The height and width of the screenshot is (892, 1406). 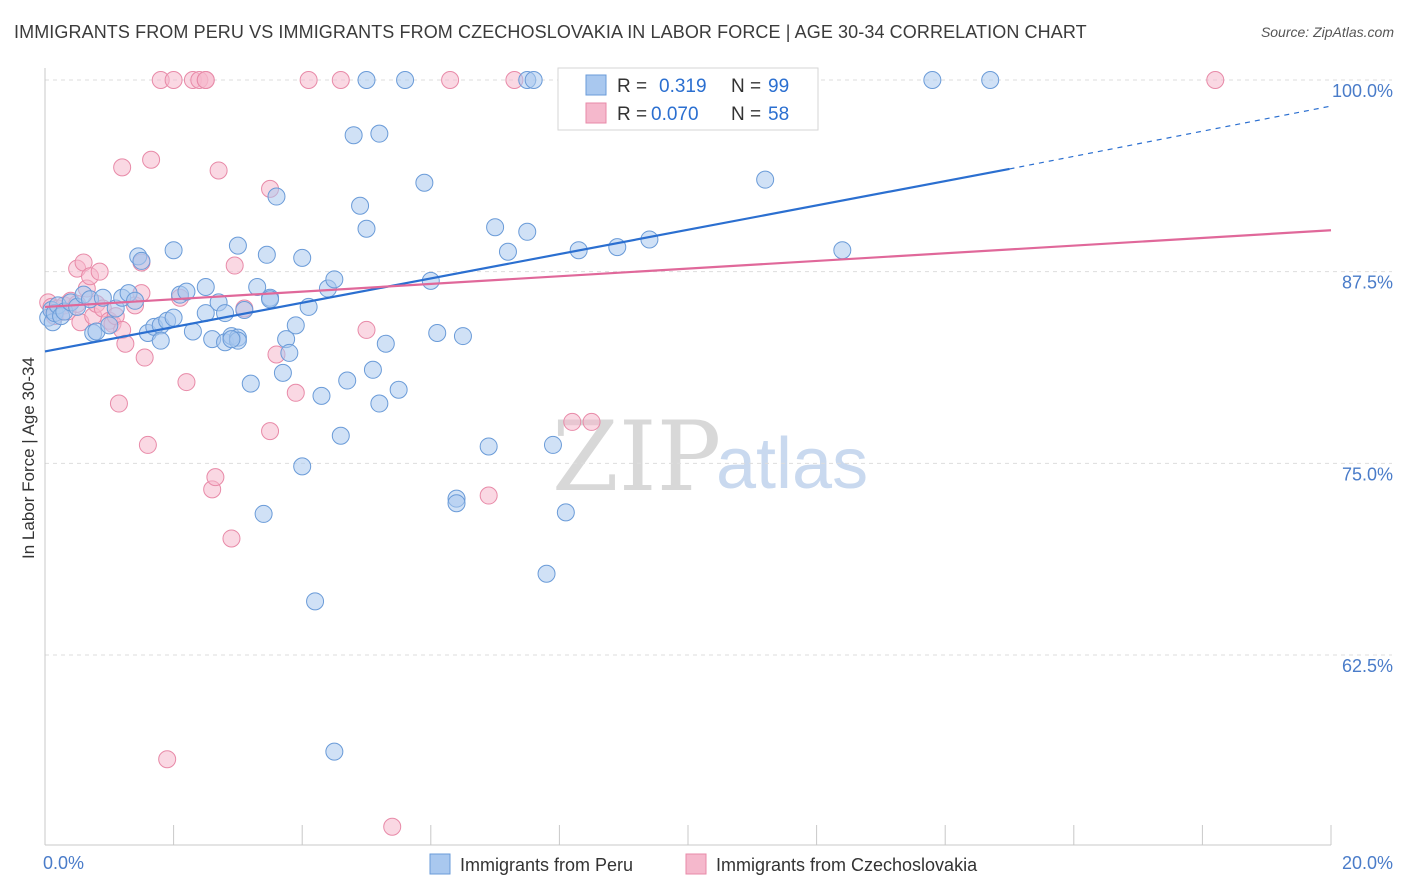 What do you see at coordinates (1170, 137) in the screenshot?
I see `peru-trend-extension` at bounding box center [1170, 137].